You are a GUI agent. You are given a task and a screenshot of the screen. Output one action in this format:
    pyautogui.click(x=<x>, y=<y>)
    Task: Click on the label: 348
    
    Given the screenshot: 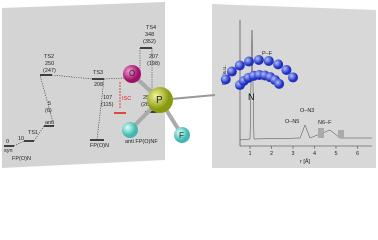 What is the action you would take?
    pyautogui.click(x=149, y=35)
    